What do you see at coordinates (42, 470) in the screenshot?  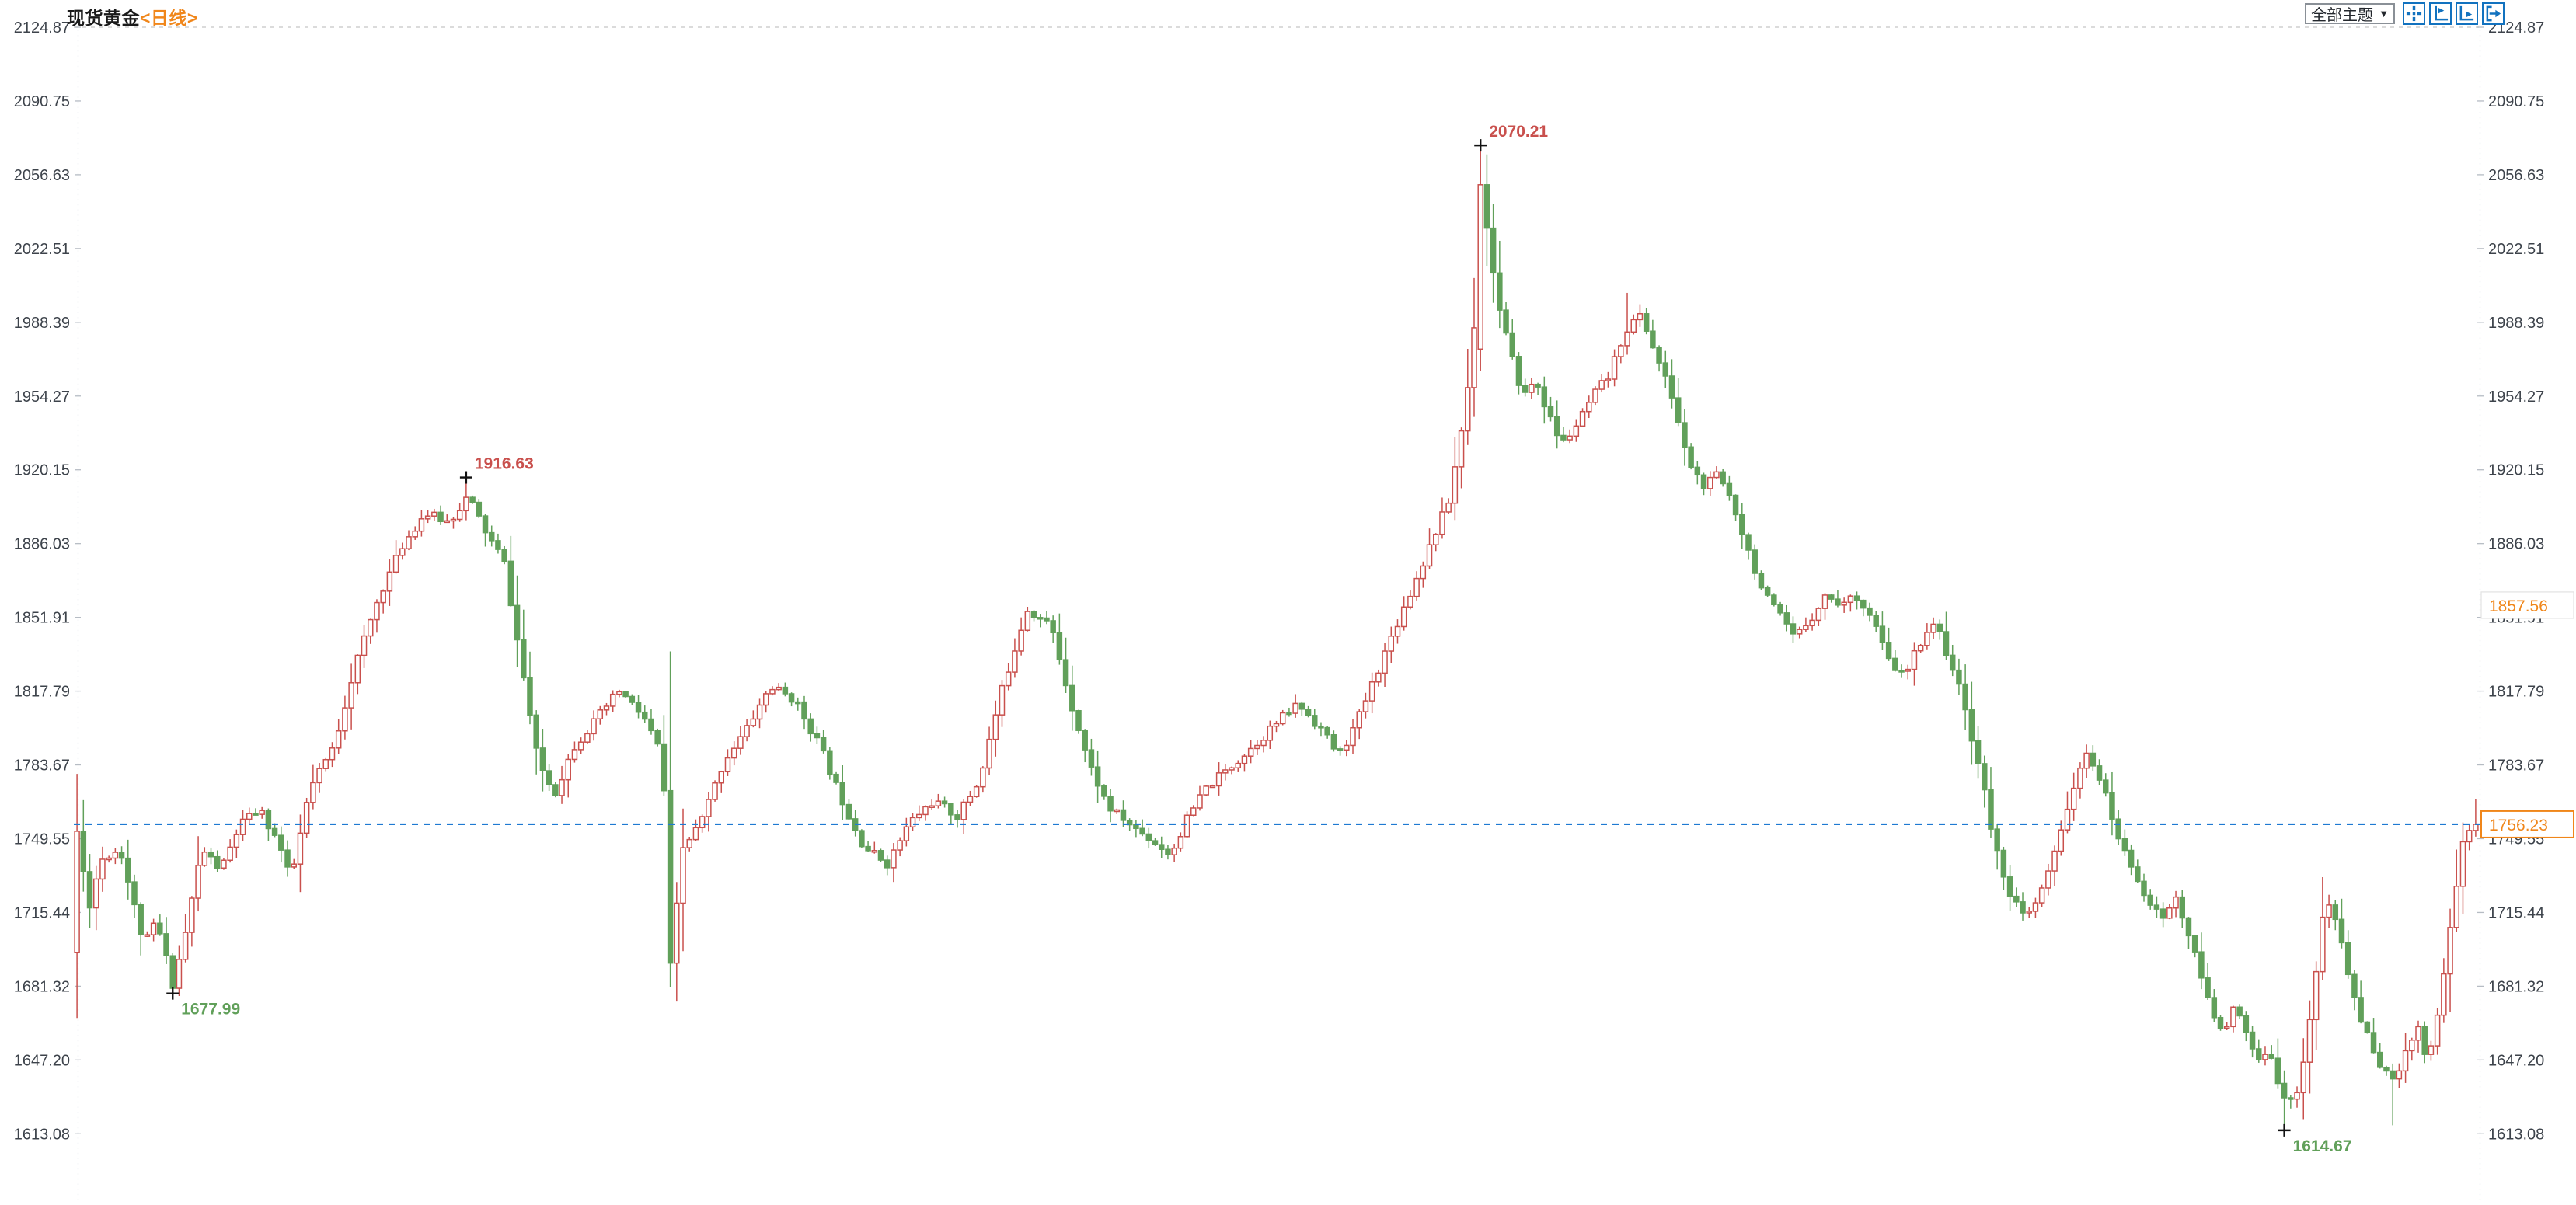 I see `y-axis-label-left: 1920.15` at bounding box center [42, 470].